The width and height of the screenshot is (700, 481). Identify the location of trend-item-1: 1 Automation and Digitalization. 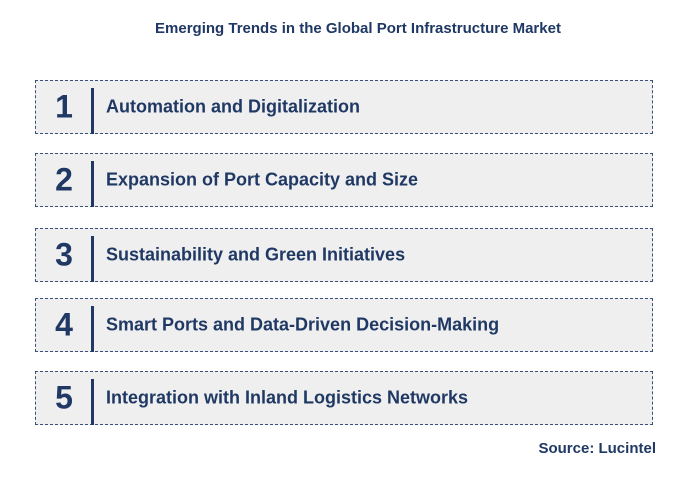
(344, 107).